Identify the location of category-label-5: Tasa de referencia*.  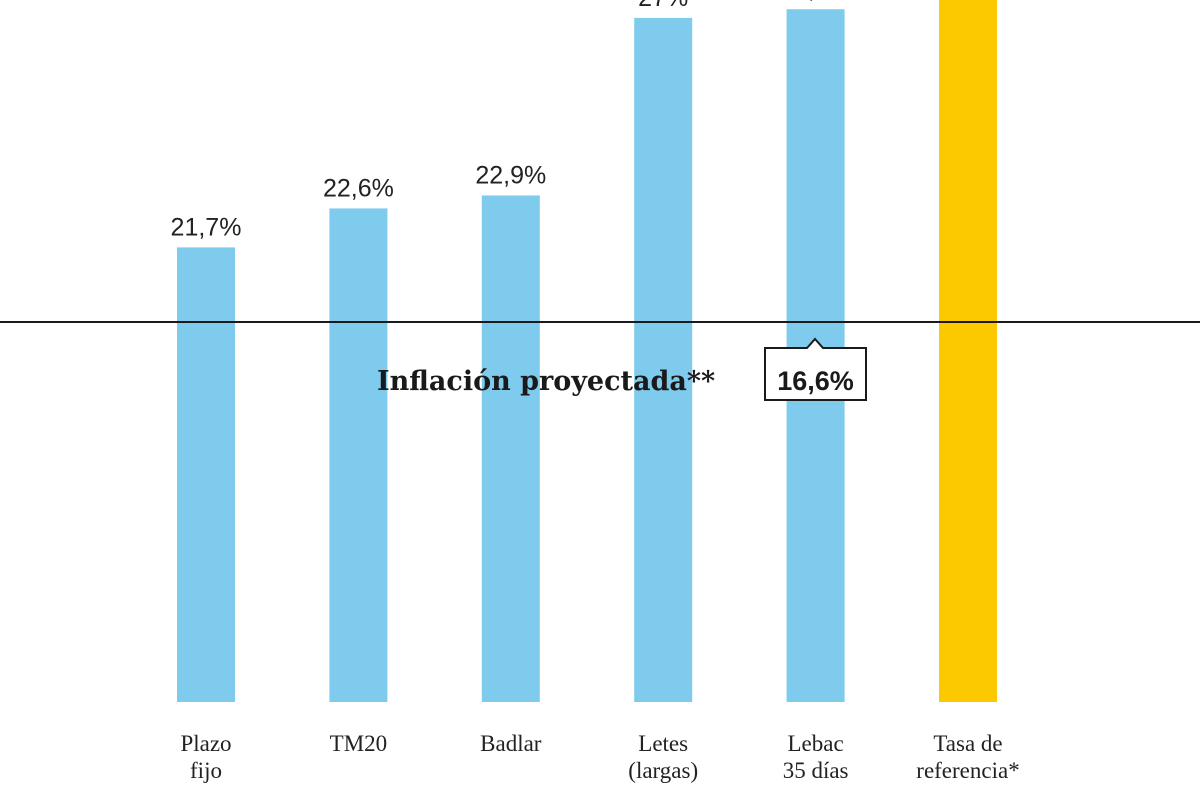
(967, 757).